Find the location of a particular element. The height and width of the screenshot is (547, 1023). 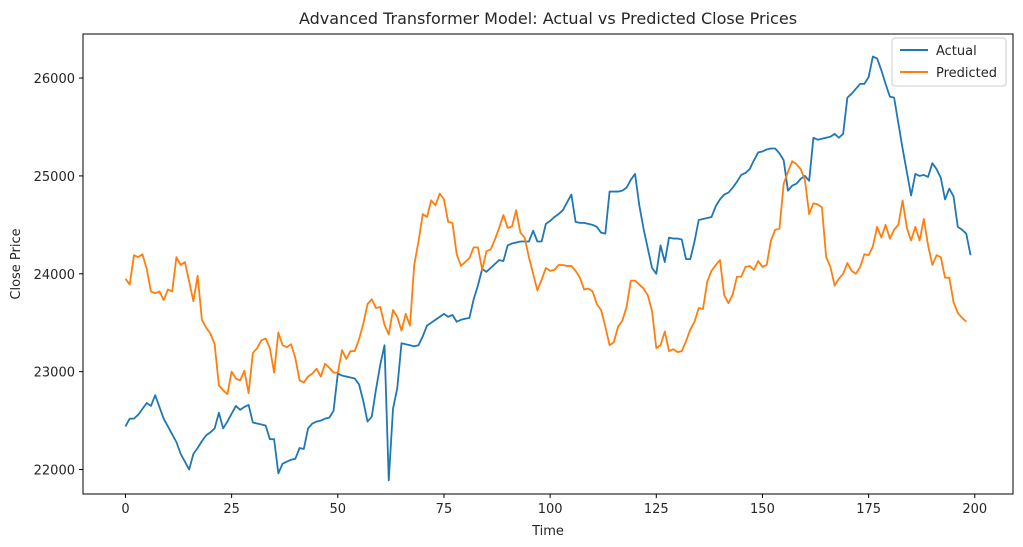

x-tick-label: 50 is located at coordinates (338, 509).